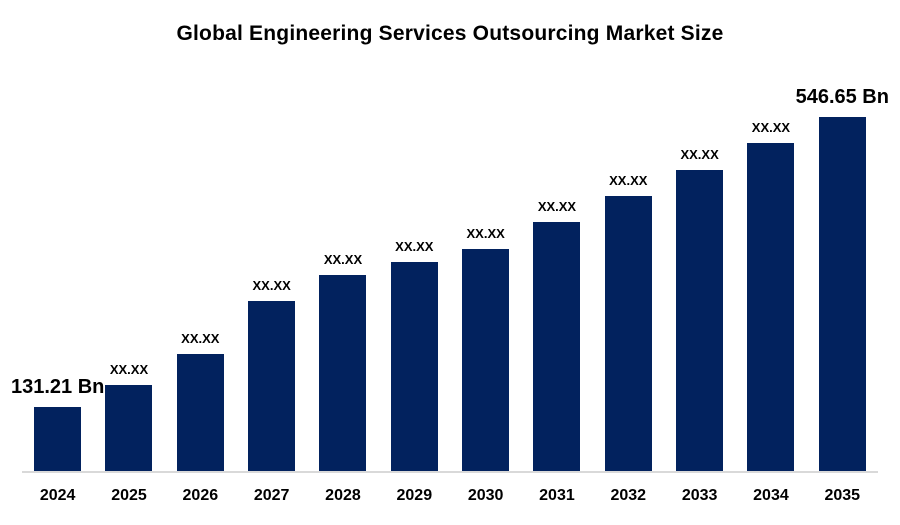 This screenshot has width=900, height=525. I want to click on x-axis-label: 2032, so click(628, 495).